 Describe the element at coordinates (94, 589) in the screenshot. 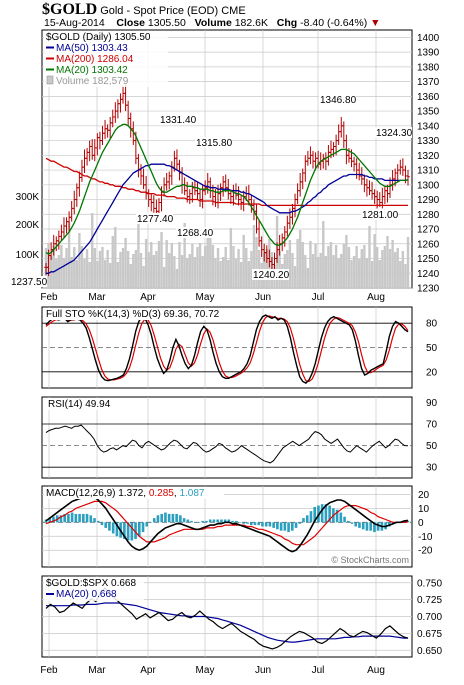

I see `ratio-legend-bg` at that location.